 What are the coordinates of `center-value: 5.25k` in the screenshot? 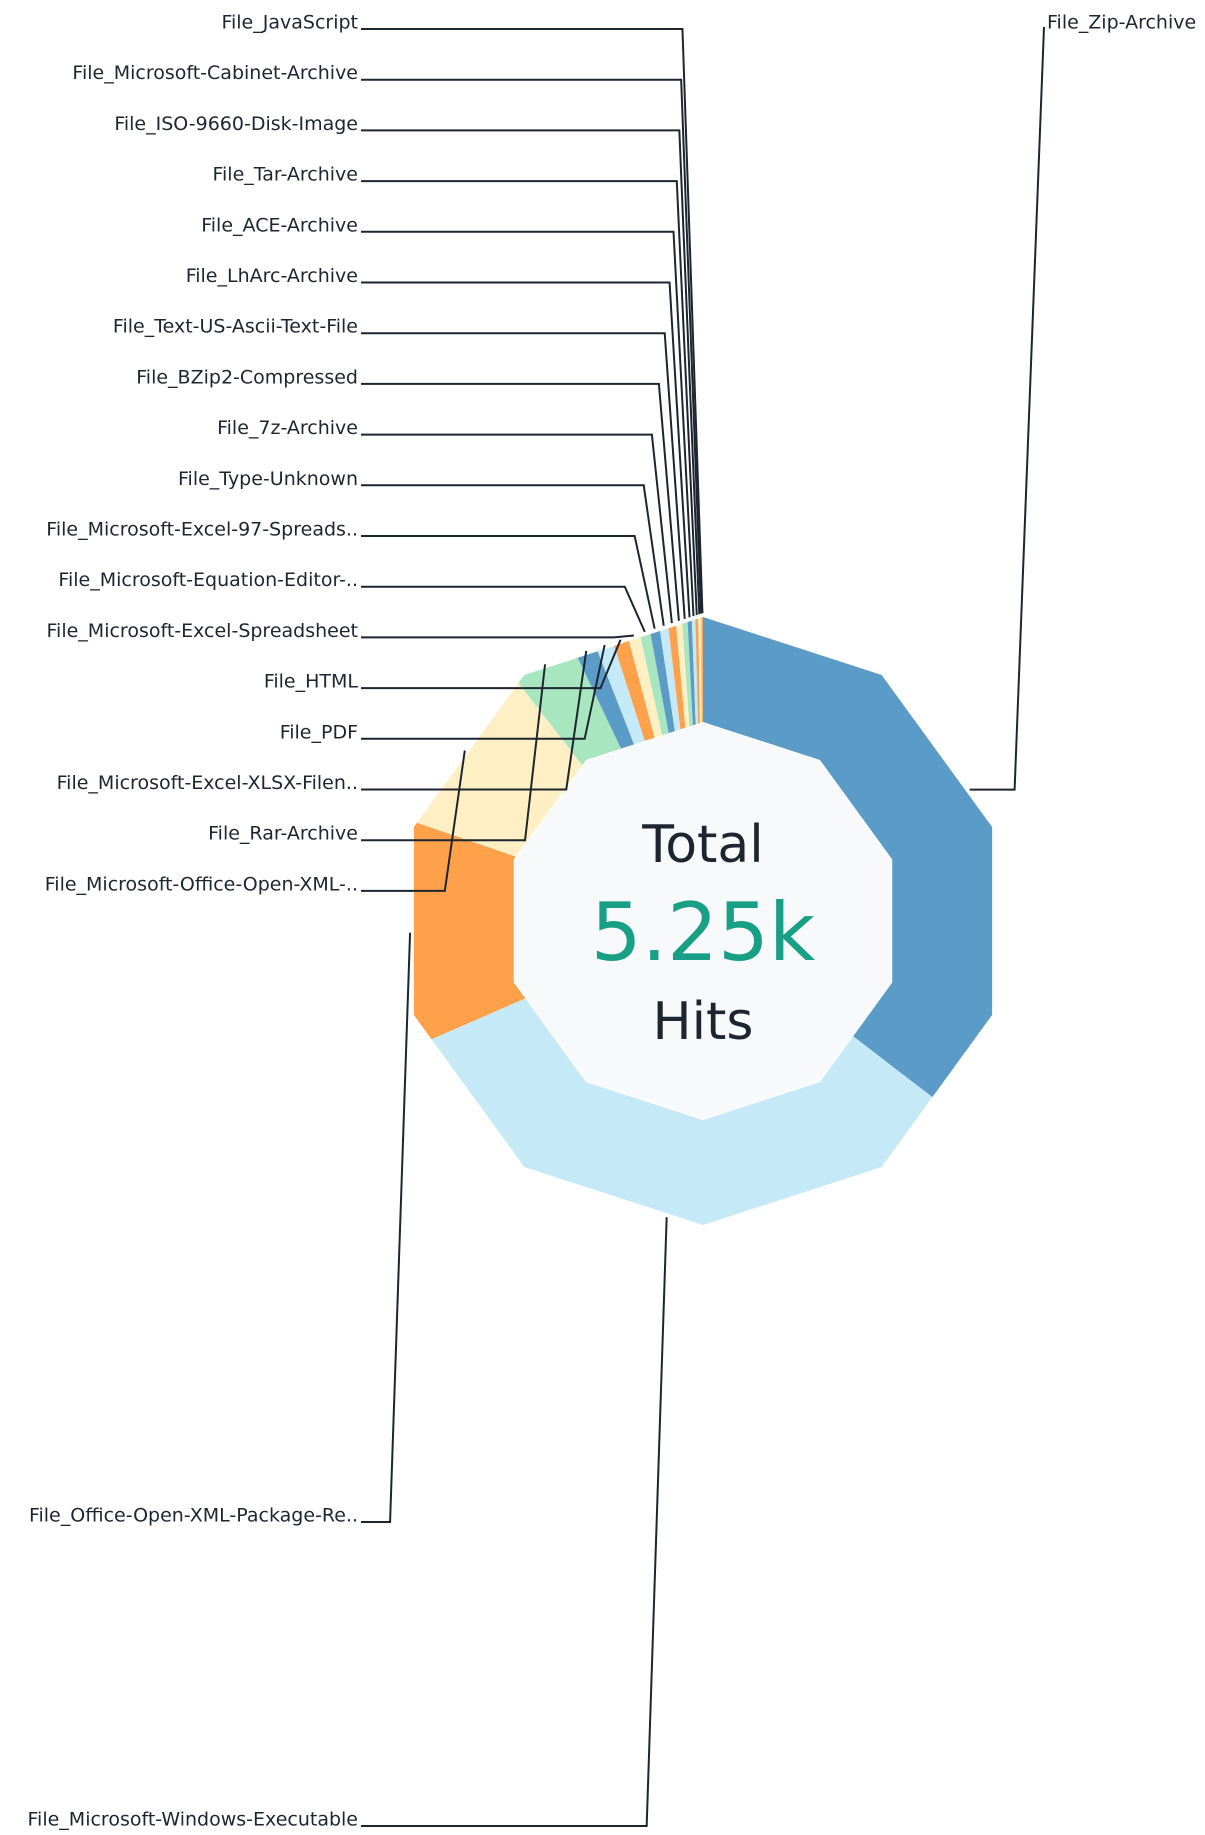 It's located at (703, 932).